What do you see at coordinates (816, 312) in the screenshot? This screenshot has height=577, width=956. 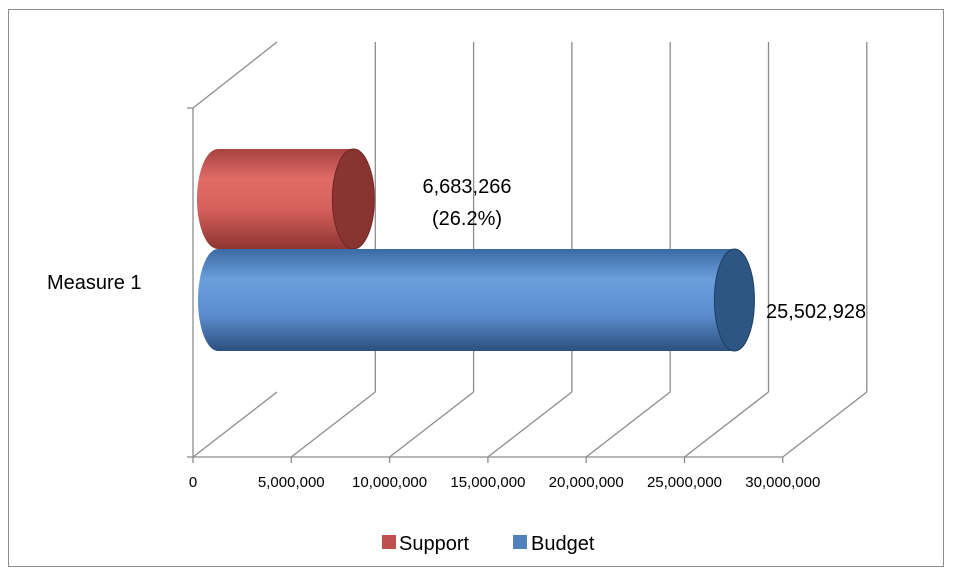 I see `data-label-budget: 25,502,928` at bounding box center [816, 312].